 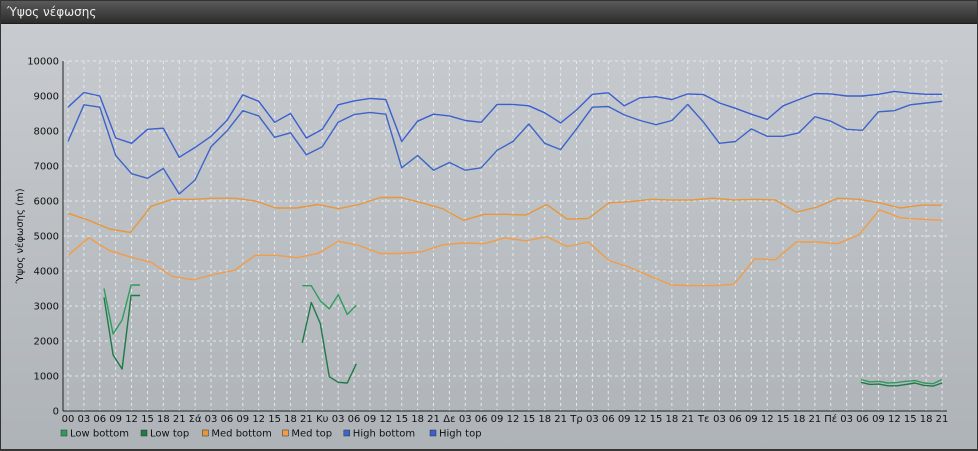 I want to click on legend-item: High top, so click(x=455, y=434).